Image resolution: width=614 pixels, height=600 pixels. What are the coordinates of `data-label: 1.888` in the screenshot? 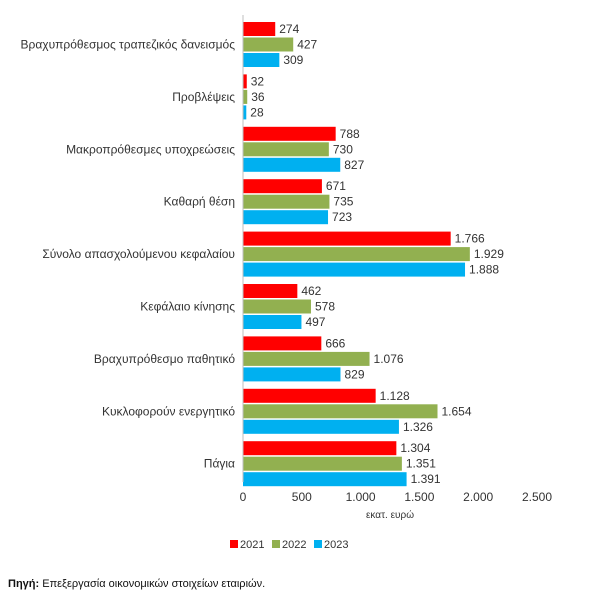 It's located at (484, 270).